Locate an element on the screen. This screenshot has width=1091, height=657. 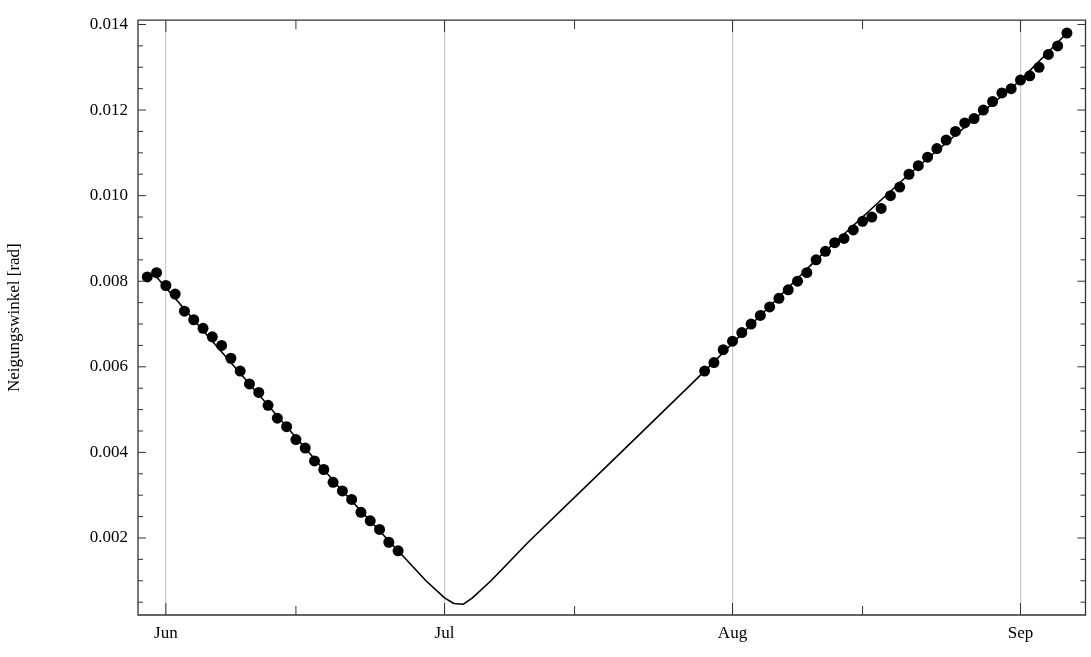
y-tick-label: 0.008 is located at coordinates (108, 280).